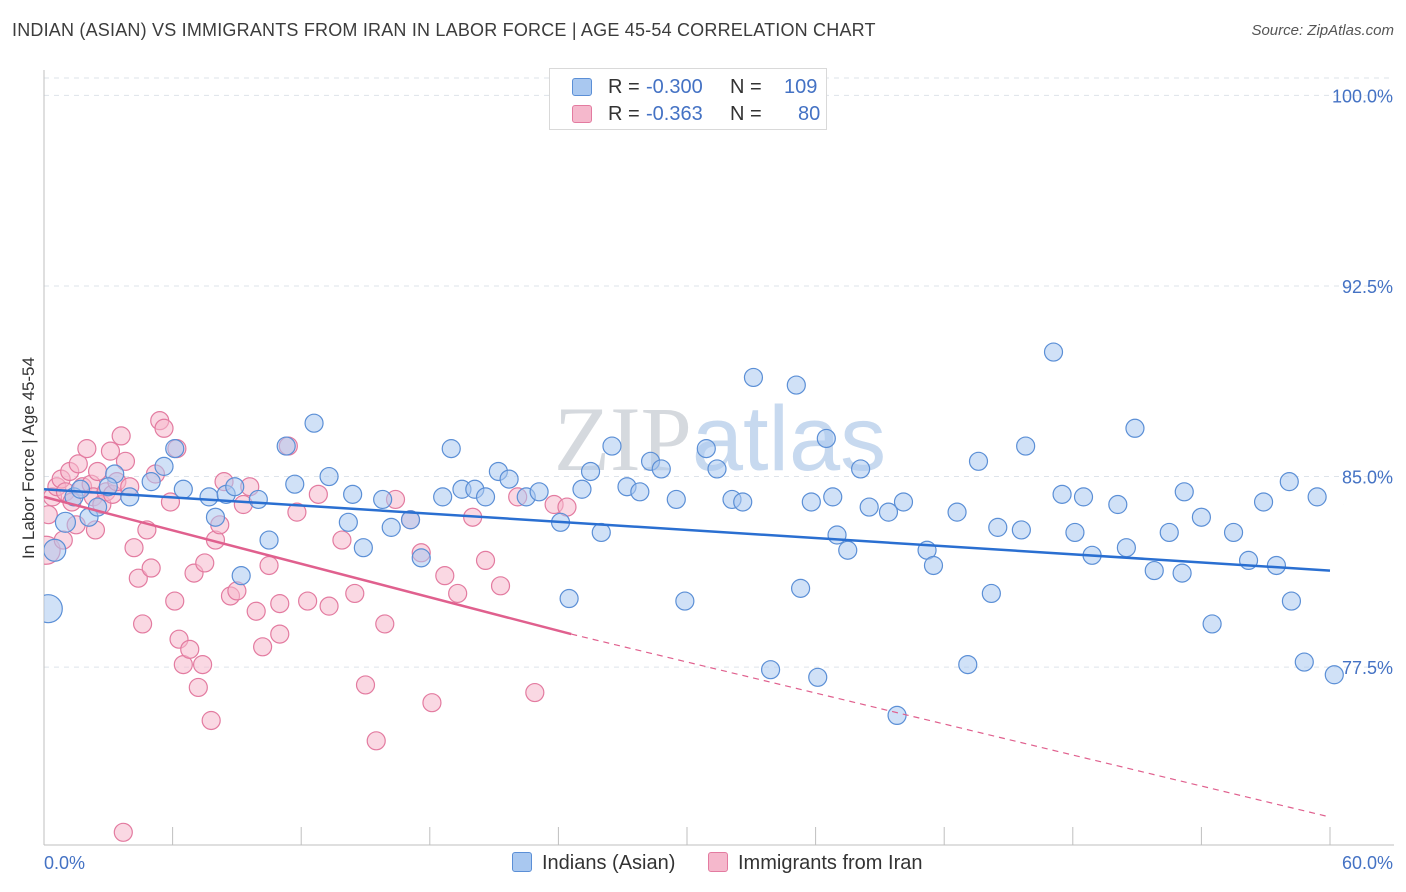 The height and width of the screenshot is (892, 1406). What do you see at coordinates (951, 725) in the screenshot?
I see `iran-trend-extension` at bounding box center [951, 725].